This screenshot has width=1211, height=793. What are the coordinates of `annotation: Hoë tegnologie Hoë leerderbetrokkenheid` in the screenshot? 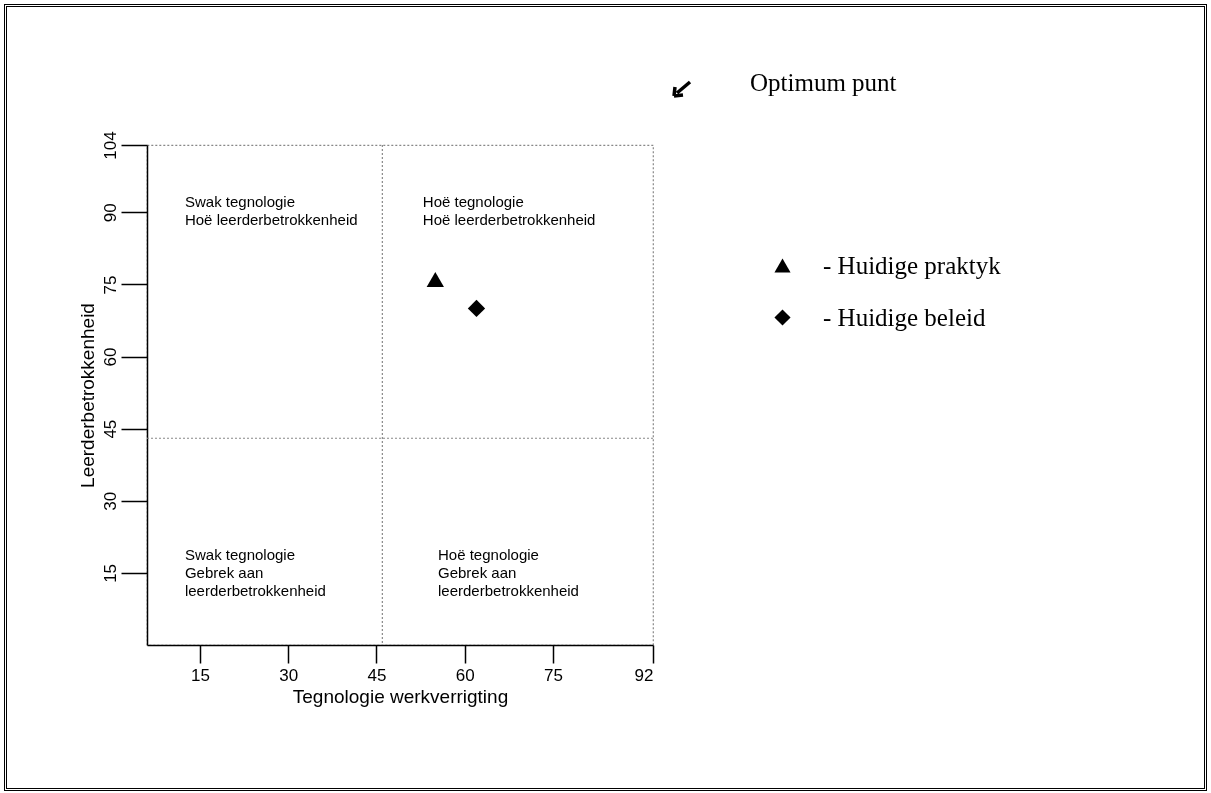 It's located at (509, 210).